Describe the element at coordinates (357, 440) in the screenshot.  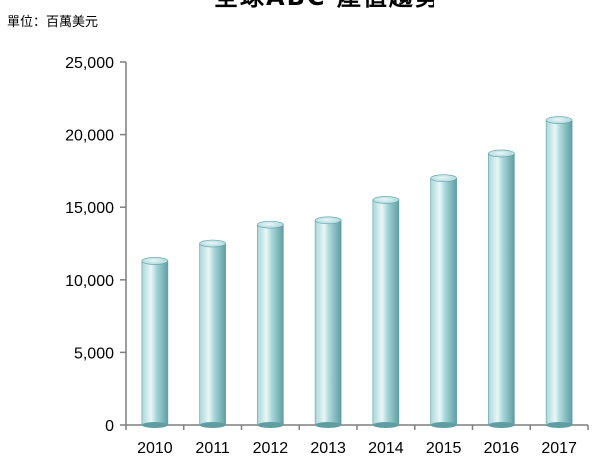
I see `x-axis: 2010 2011 2012 2013 2014 2015 2016 2017` at that location.